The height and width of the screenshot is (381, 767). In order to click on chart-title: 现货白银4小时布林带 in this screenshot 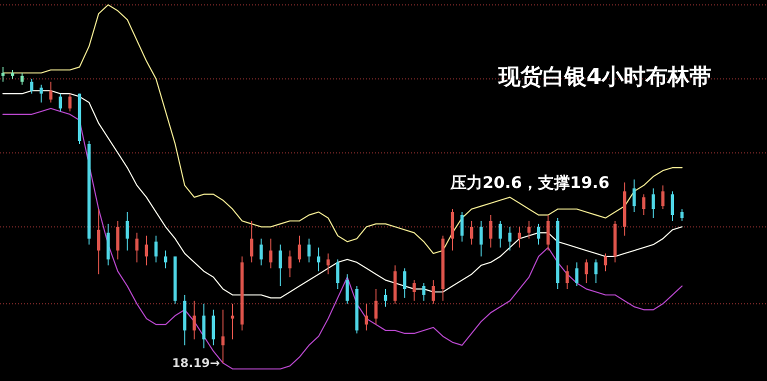, I will do `click(604, 77)`.